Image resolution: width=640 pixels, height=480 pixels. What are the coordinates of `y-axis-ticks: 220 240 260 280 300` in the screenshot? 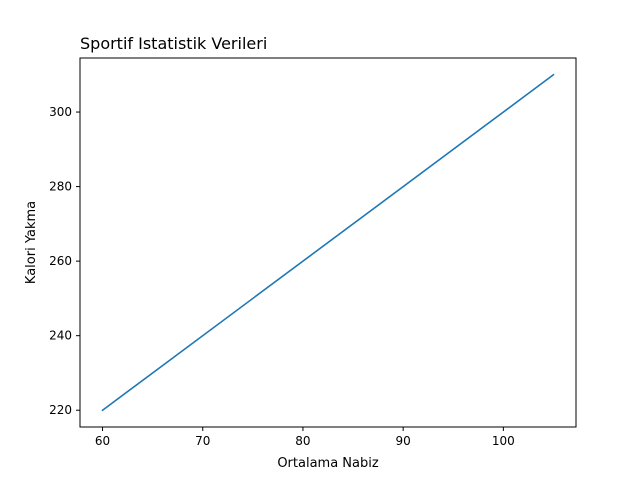 It's located at (64, 261).